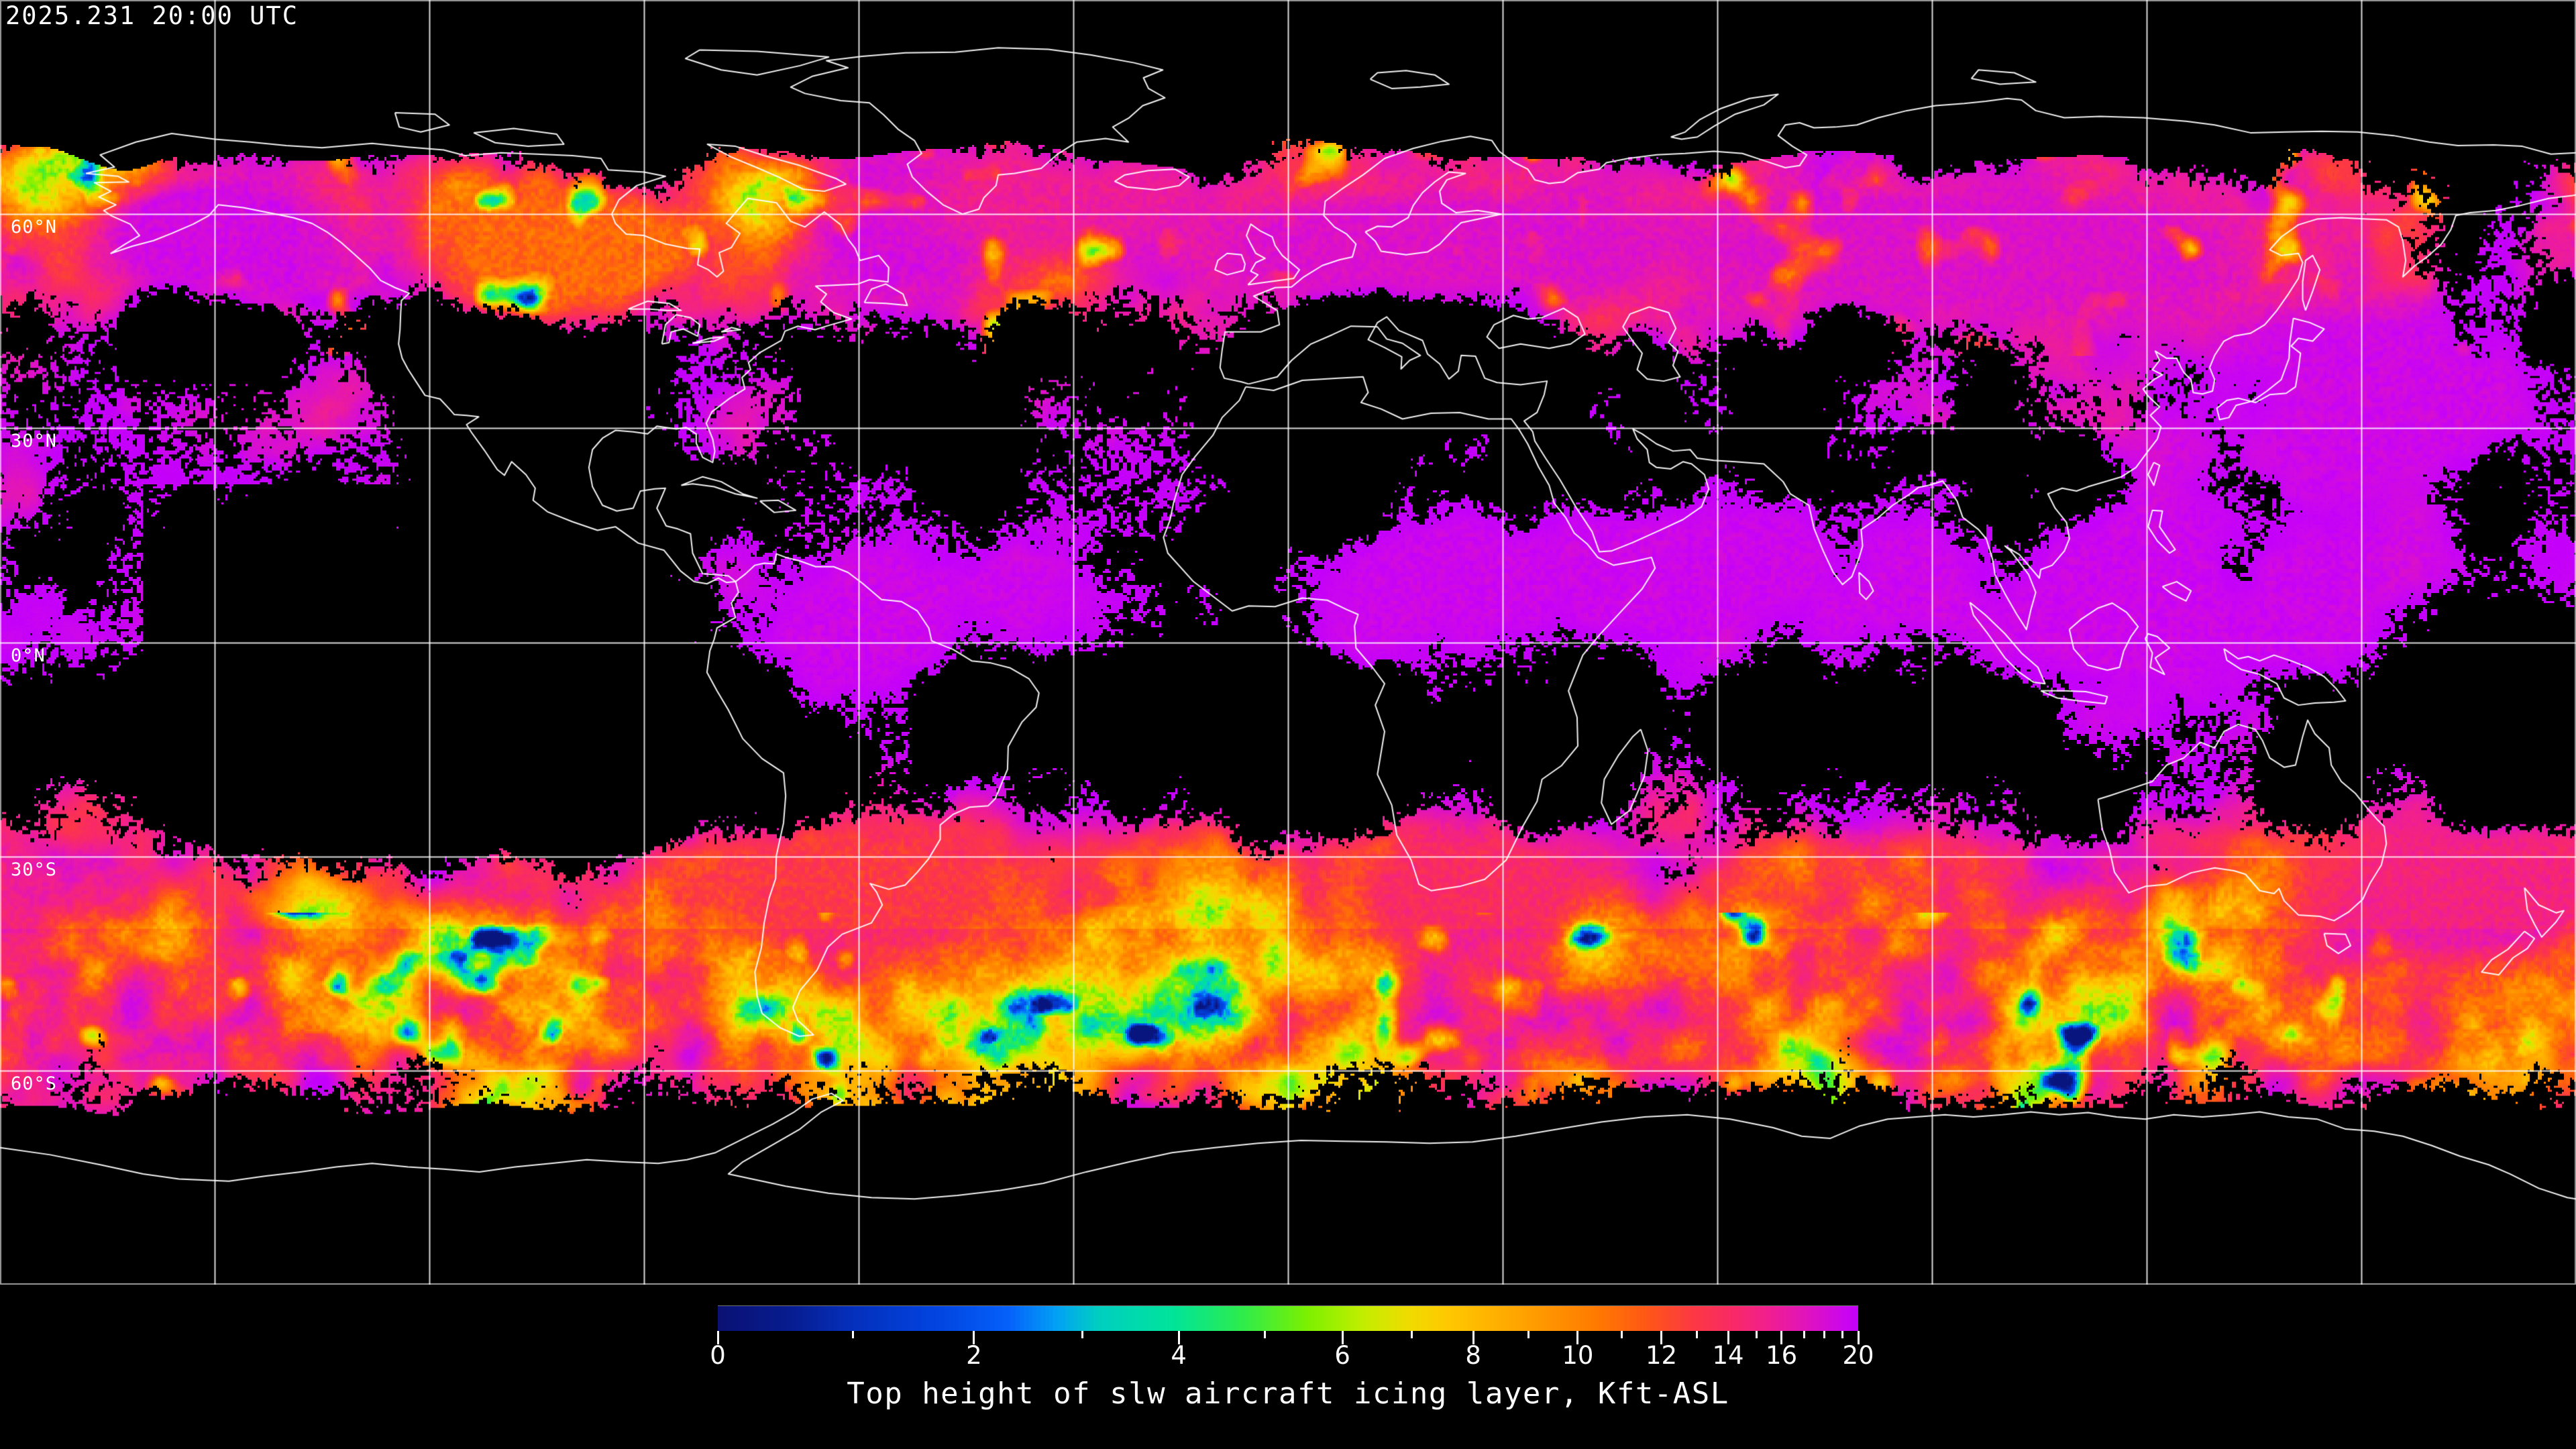 The height and width of the screenshot is (1449, 2576). I want to click on latitude-label: 30°N, so click(34, 441).